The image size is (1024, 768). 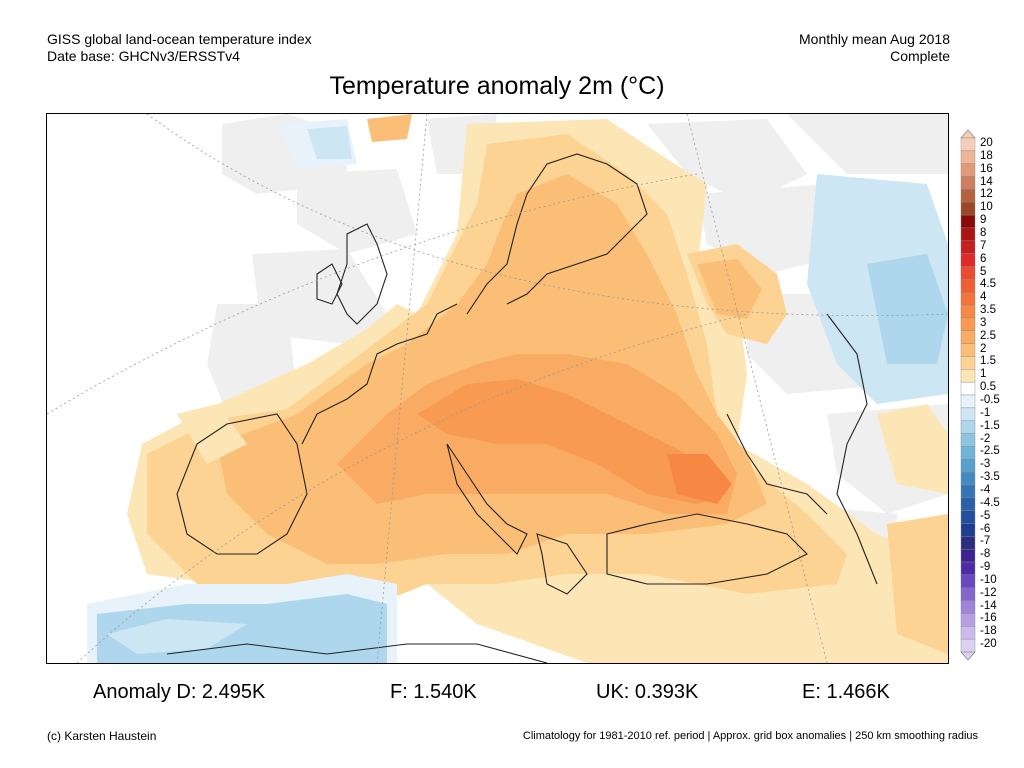 I want to click on index-name: GISS global land-ocean temperature index, so click(x=179, y=39).